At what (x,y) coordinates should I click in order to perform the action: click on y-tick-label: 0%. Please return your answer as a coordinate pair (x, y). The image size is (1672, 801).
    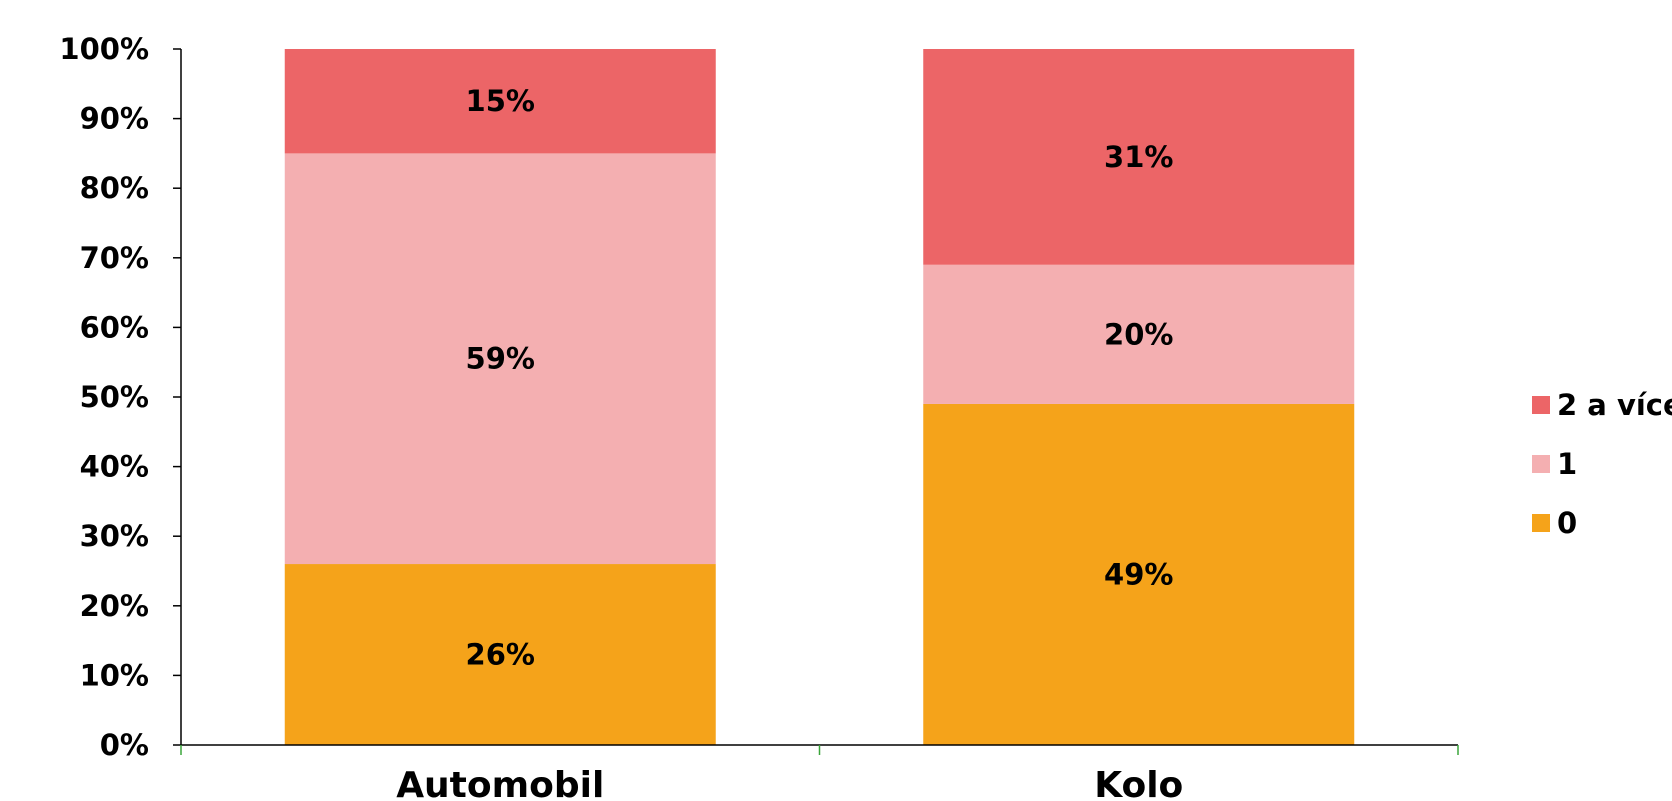
    Looking at the image, I should click on (124, 745).